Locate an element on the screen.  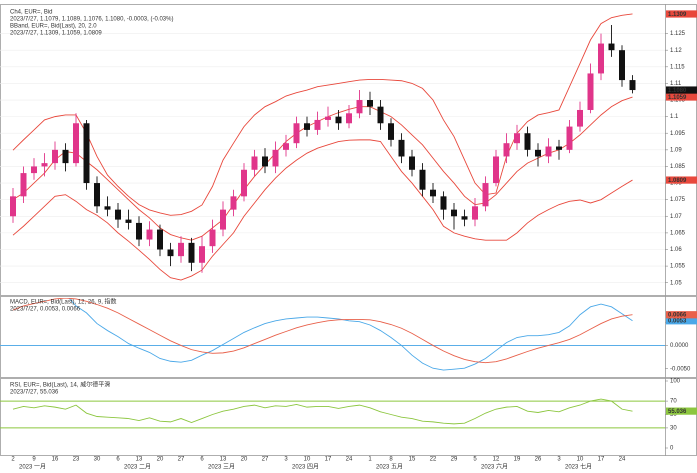
y-tick-label: 70 is located at coordinates (673, 402).